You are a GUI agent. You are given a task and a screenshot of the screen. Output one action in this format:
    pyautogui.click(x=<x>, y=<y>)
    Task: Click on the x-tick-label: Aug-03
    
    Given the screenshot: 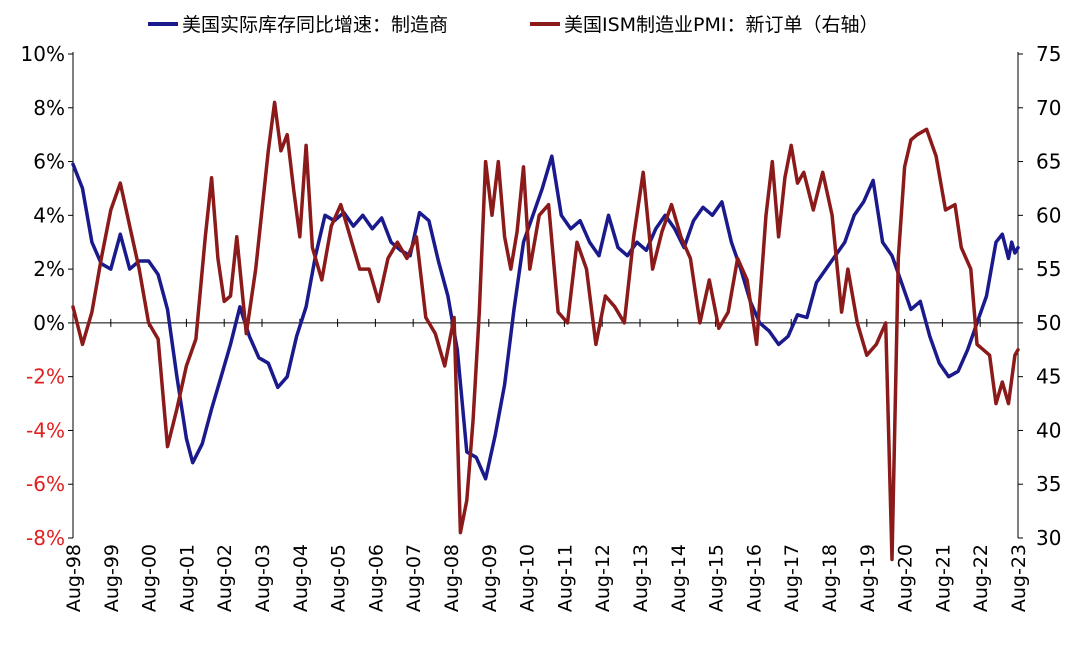 What is the action you would take?
    pyautogui.click(x=263, y=578)
    